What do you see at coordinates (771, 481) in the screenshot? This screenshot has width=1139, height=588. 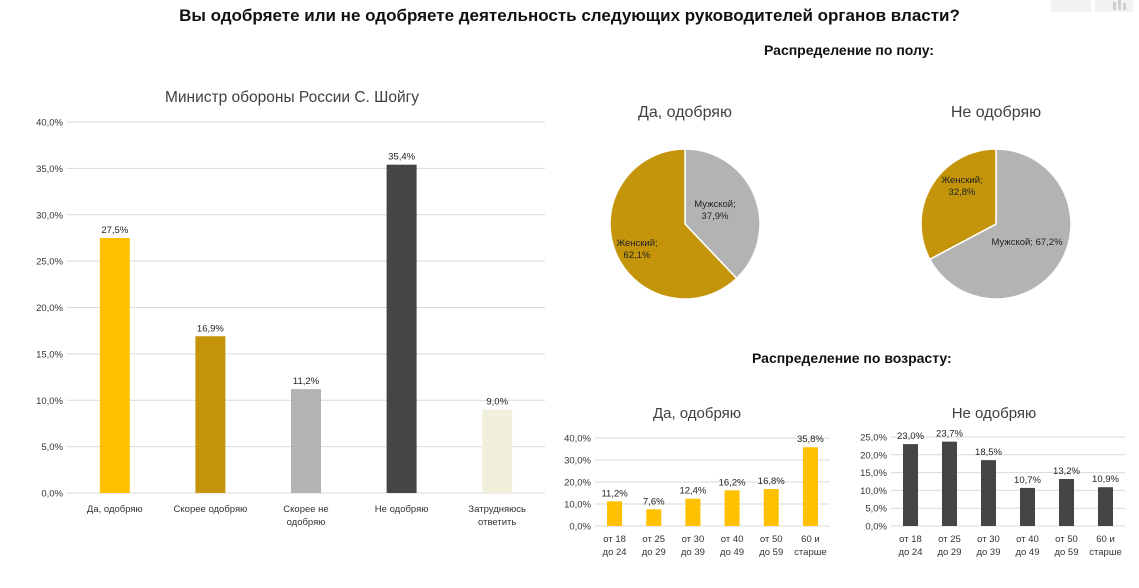 I see `data-label: 16,8%` at bounding box center [771, 481].